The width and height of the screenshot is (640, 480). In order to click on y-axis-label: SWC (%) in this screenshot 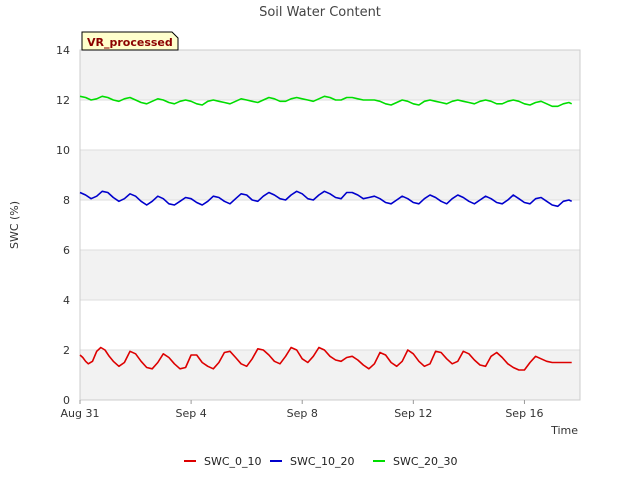, I will do `click(14, 225)`.